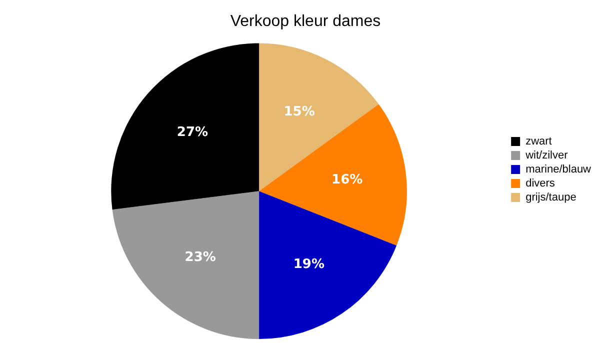 This screenshot has height=343, width=611. I want to click on legend-label: wit/zilver, so click(546, 156).